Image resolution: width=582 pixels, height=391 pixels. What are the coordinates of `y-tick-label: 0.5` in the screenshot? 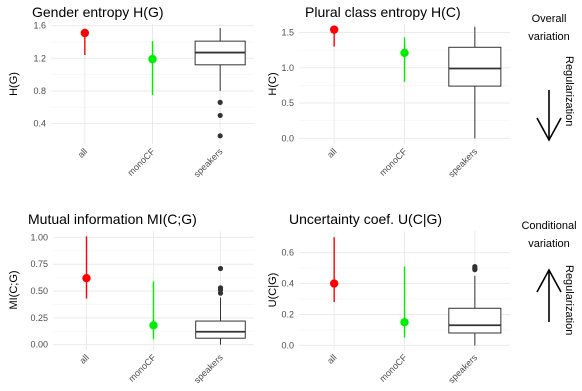 It's located at (287, 103).